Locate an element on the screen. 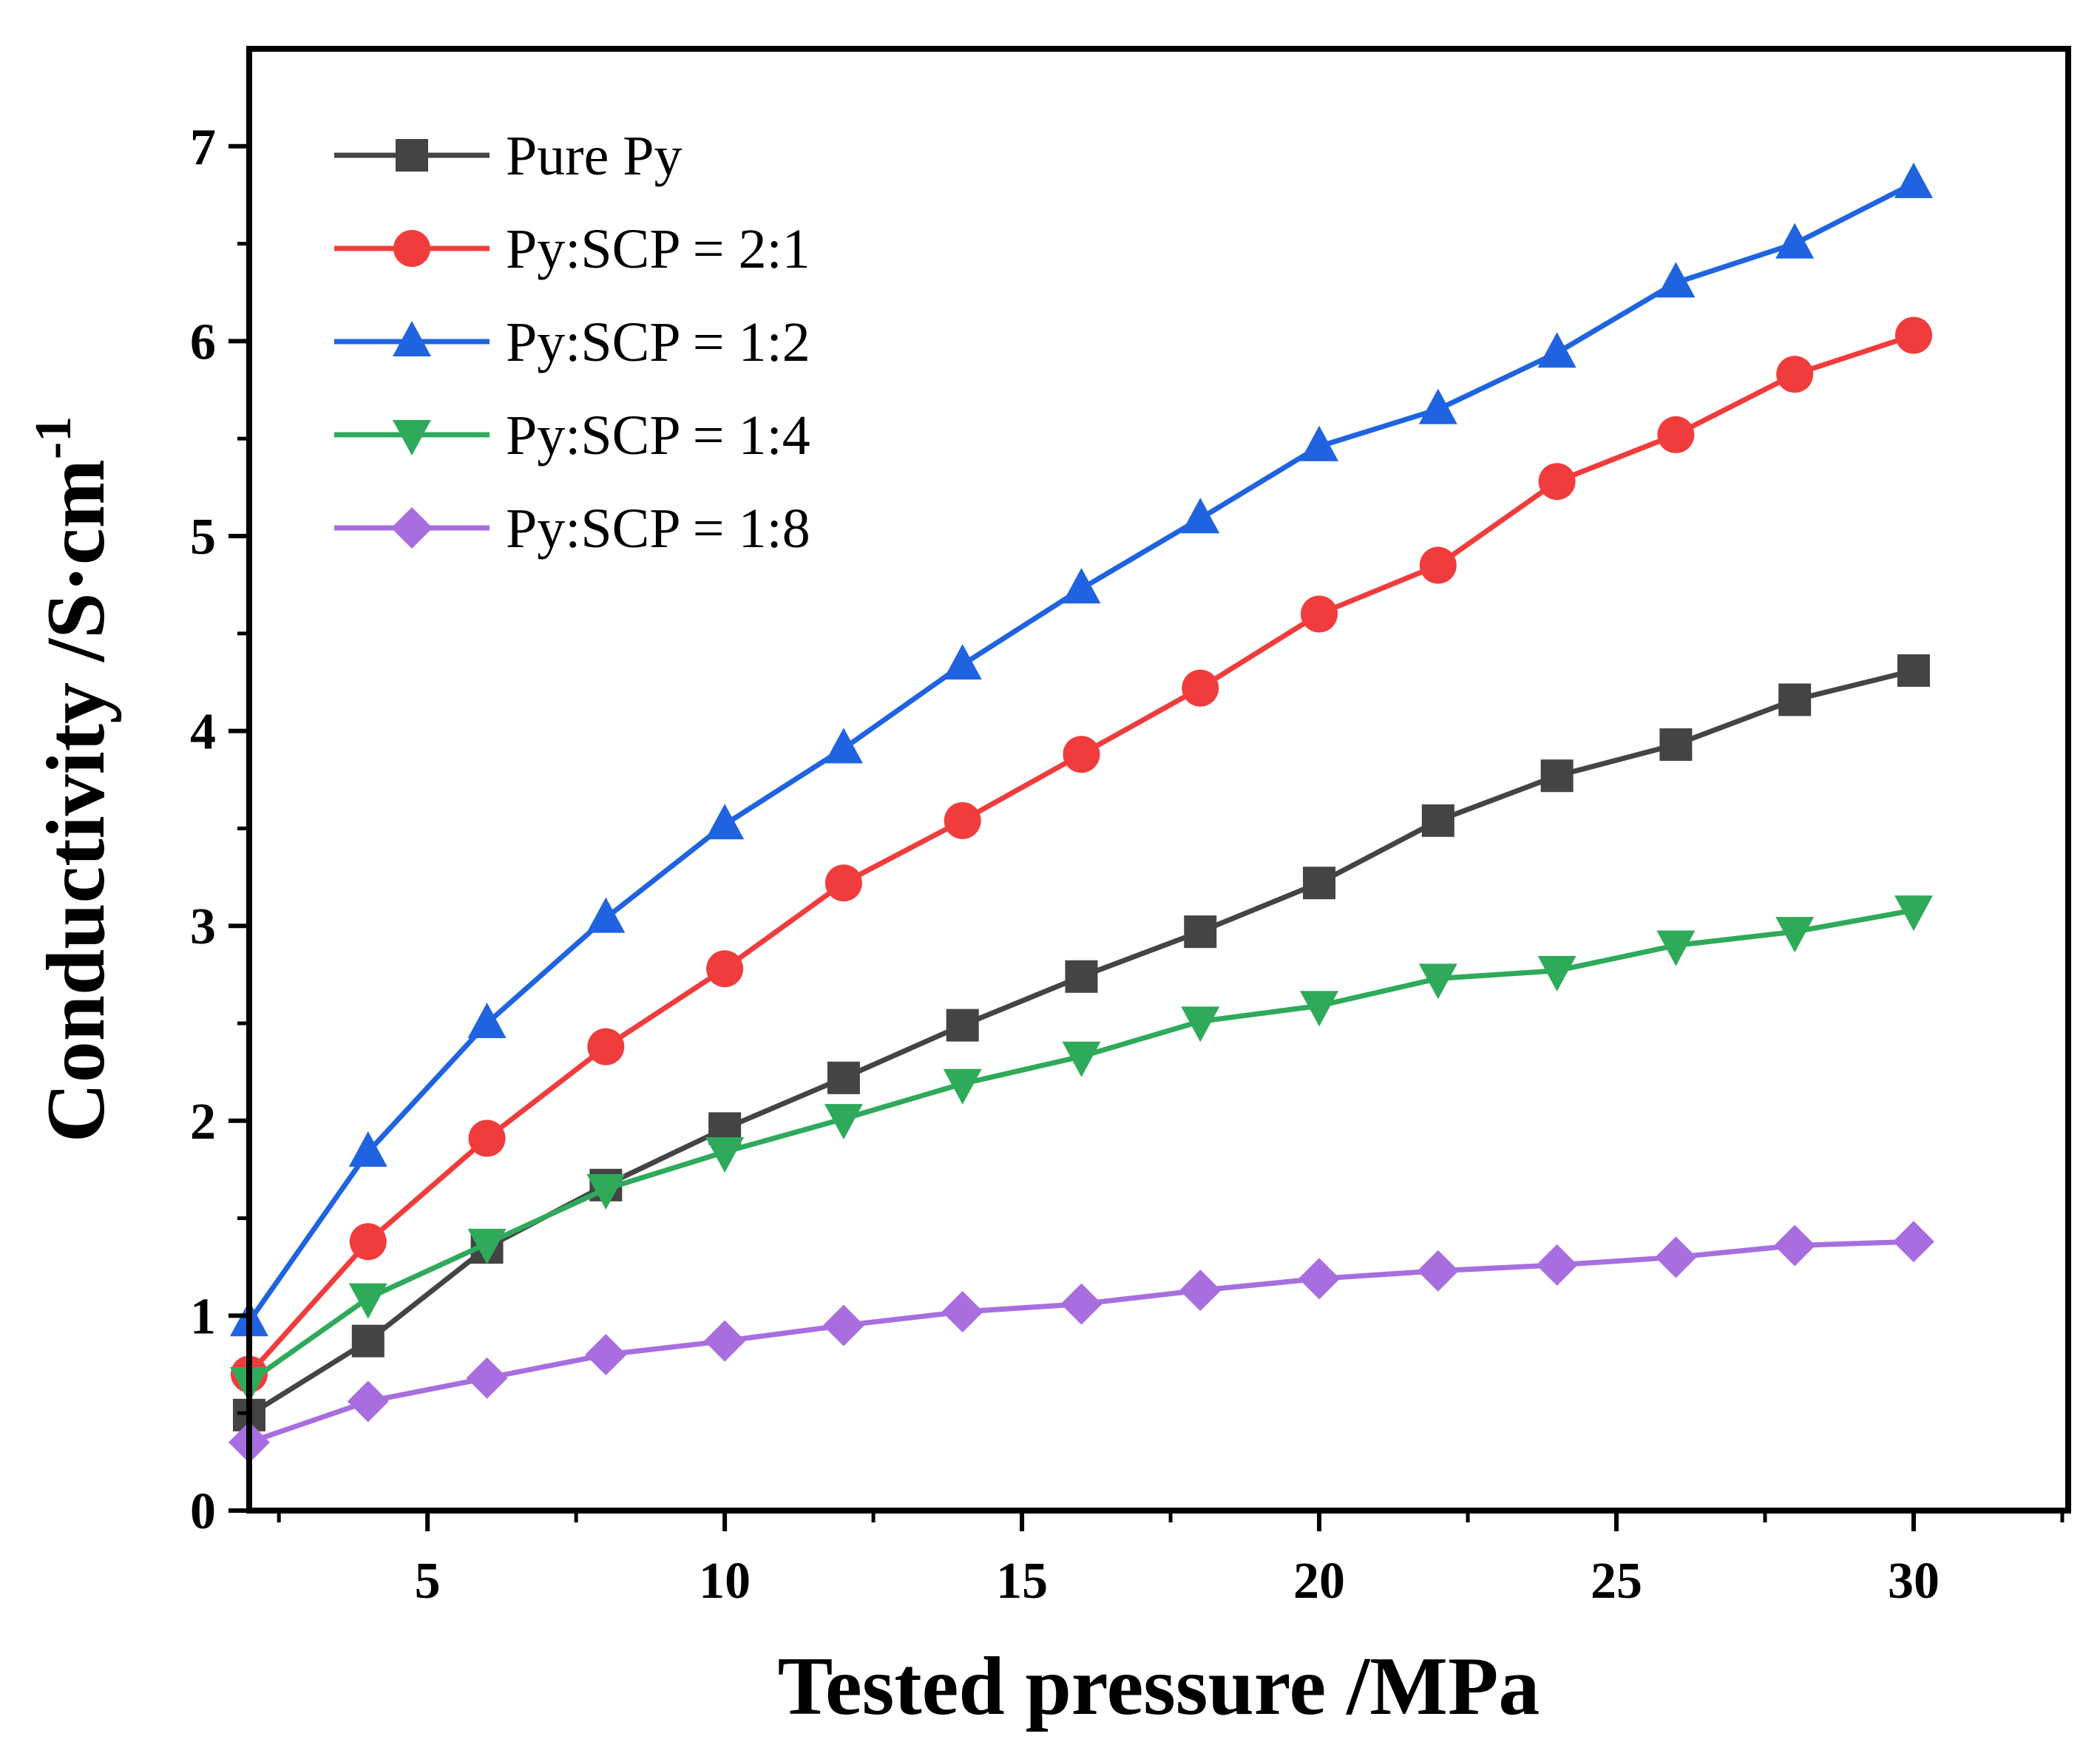 The height and width of the screenshot is (1742, 2100). y-tick-label: 6 is located at coordinates (203, 342).